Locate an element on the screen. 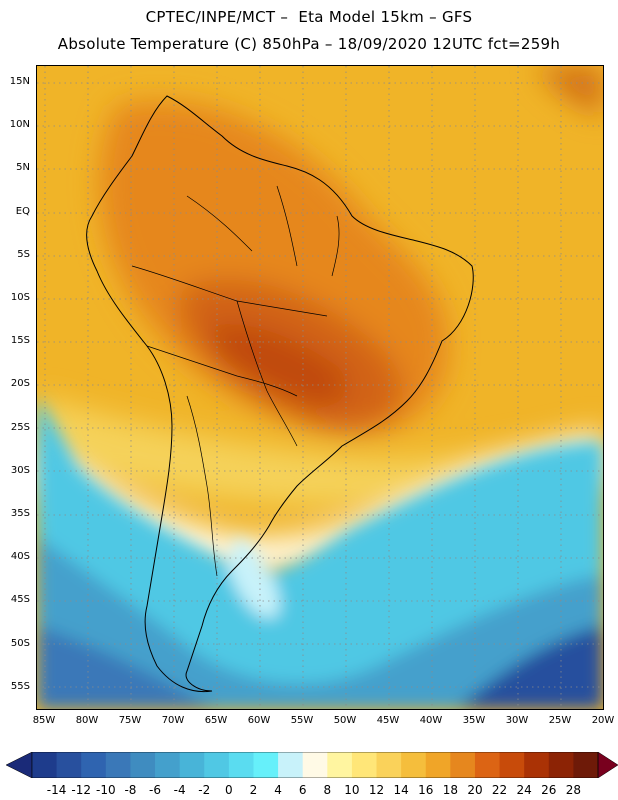 The height and width of the screenshot is (800, 618). cold-zone-southeast is located at coordinates (530, 667).